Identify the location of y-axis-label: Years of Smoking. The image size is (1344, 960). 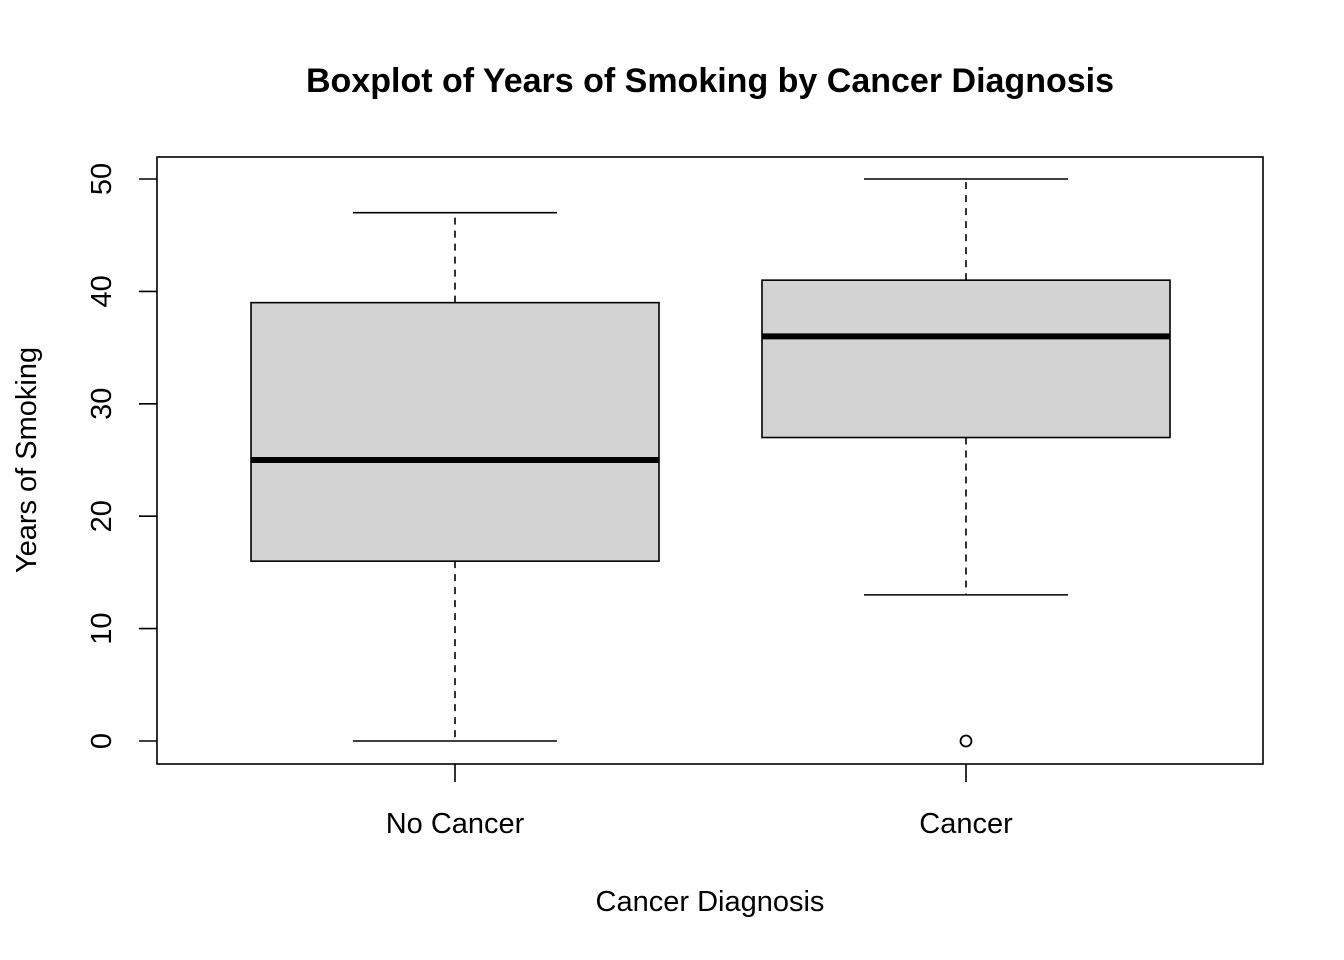
(27, 460).